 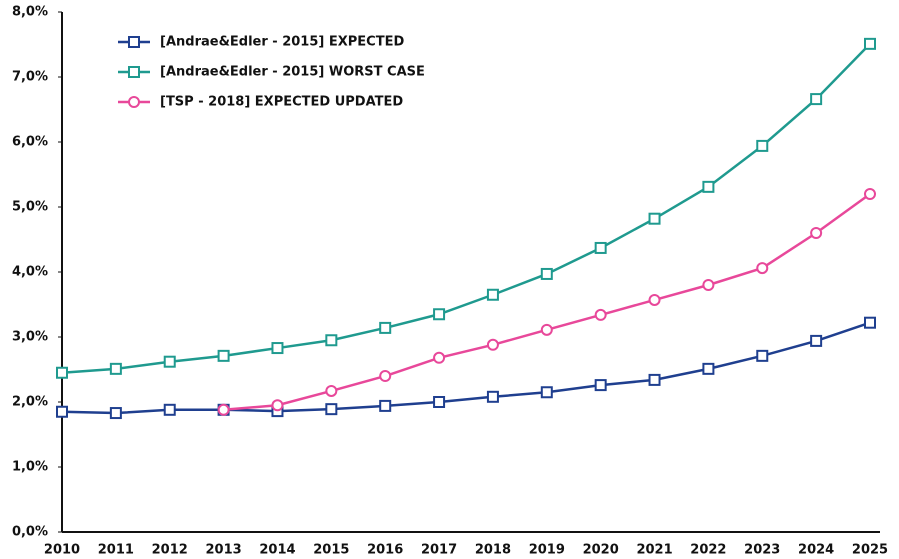 I want to click on x-tick-label: 2017, so click(x=439, y=550).